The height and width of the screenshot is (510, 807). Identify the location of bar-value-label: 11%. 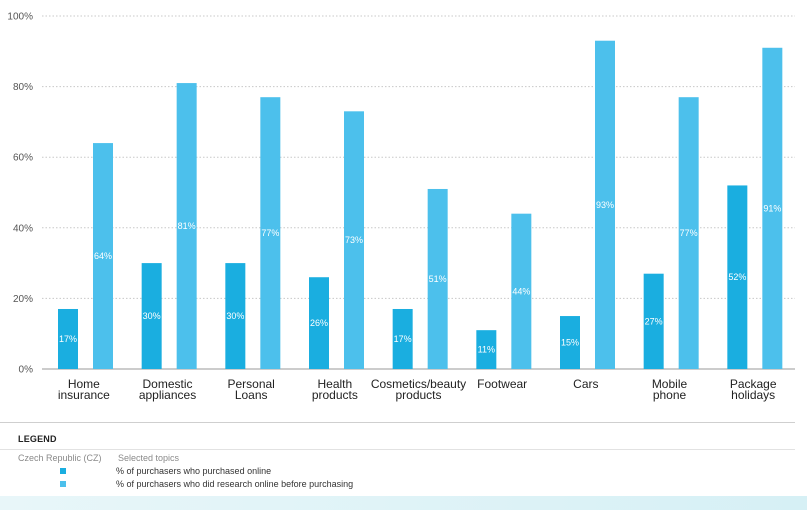
(486, 350).